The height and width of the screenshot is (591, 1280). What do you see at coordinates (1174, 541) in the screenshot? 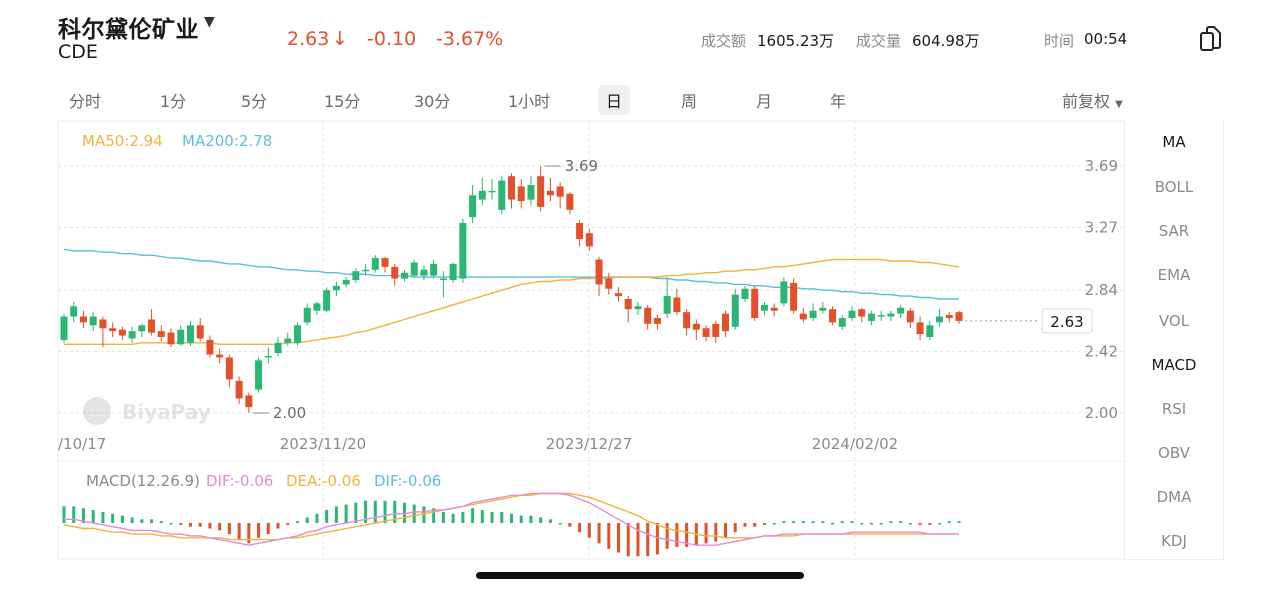
I see `indicator-kdj: KDJ` at bounding box center [1174, 541].